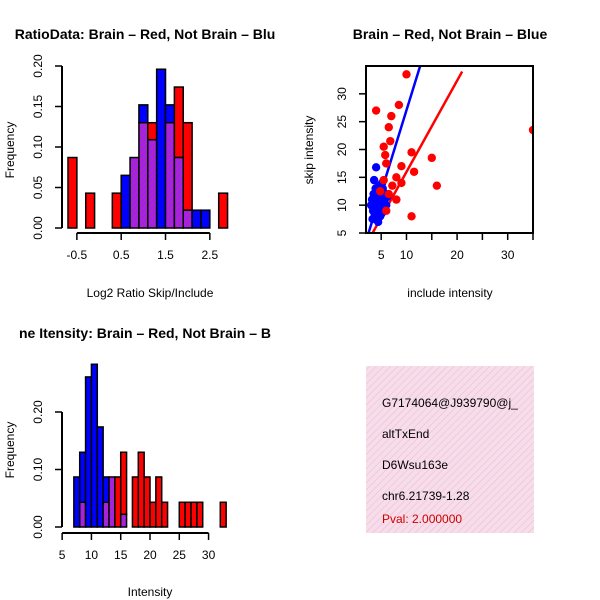 The image size is (600, 600). What do you see at coordinates (342, 177) in the screenshot?
I see `y-tick-label: 15` at bounding box center [342, 177].